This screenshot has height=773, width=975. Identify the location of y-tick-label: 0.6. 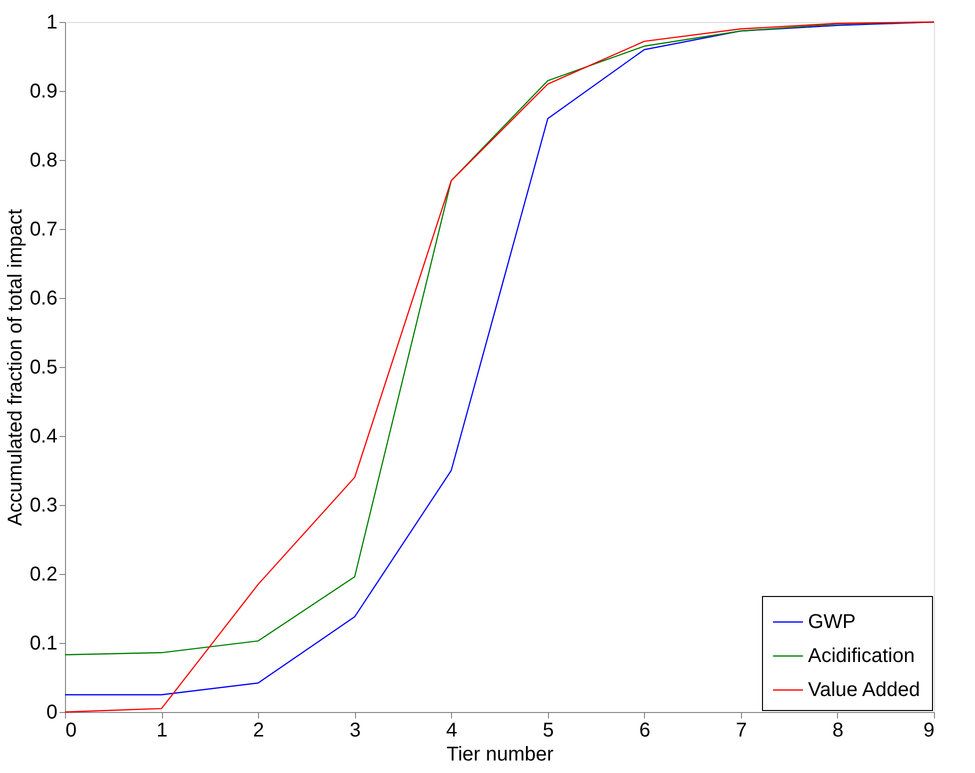
(44, 299).